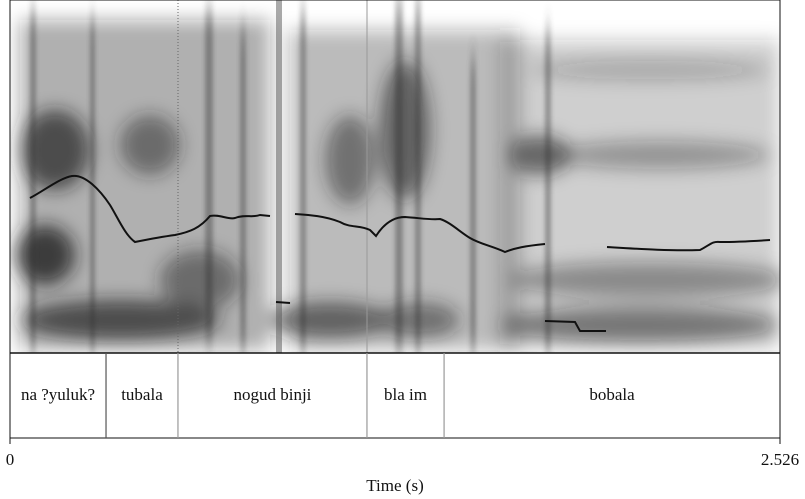 This screenshot has height=499, width=805. I want to click on interval-label: tubala, so click(142, 394).